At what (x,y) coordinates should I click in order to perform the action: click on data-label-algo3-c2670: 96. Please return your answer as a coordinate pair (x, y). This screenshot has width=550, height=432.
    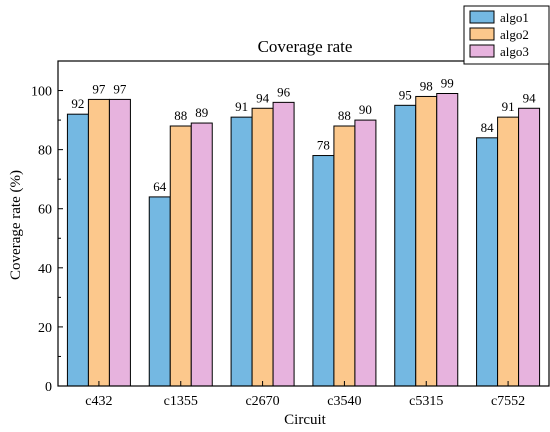
    Looking at the image, I should click on (284, 91).